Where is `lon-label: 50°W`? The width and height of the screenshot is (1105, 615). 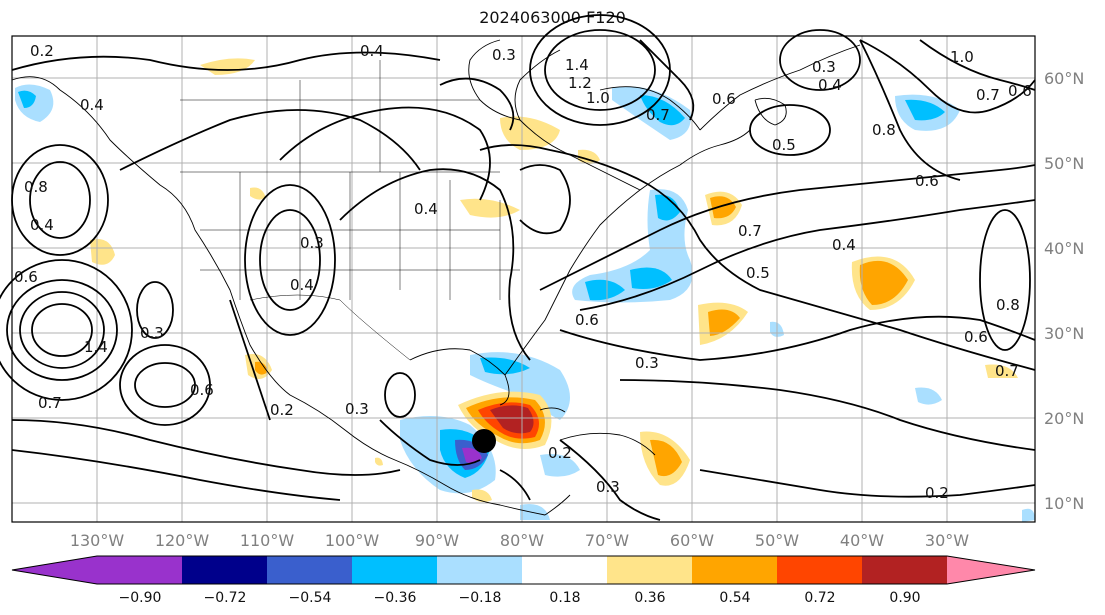 lon-label: 50°W is located at coordinates (777, 540).